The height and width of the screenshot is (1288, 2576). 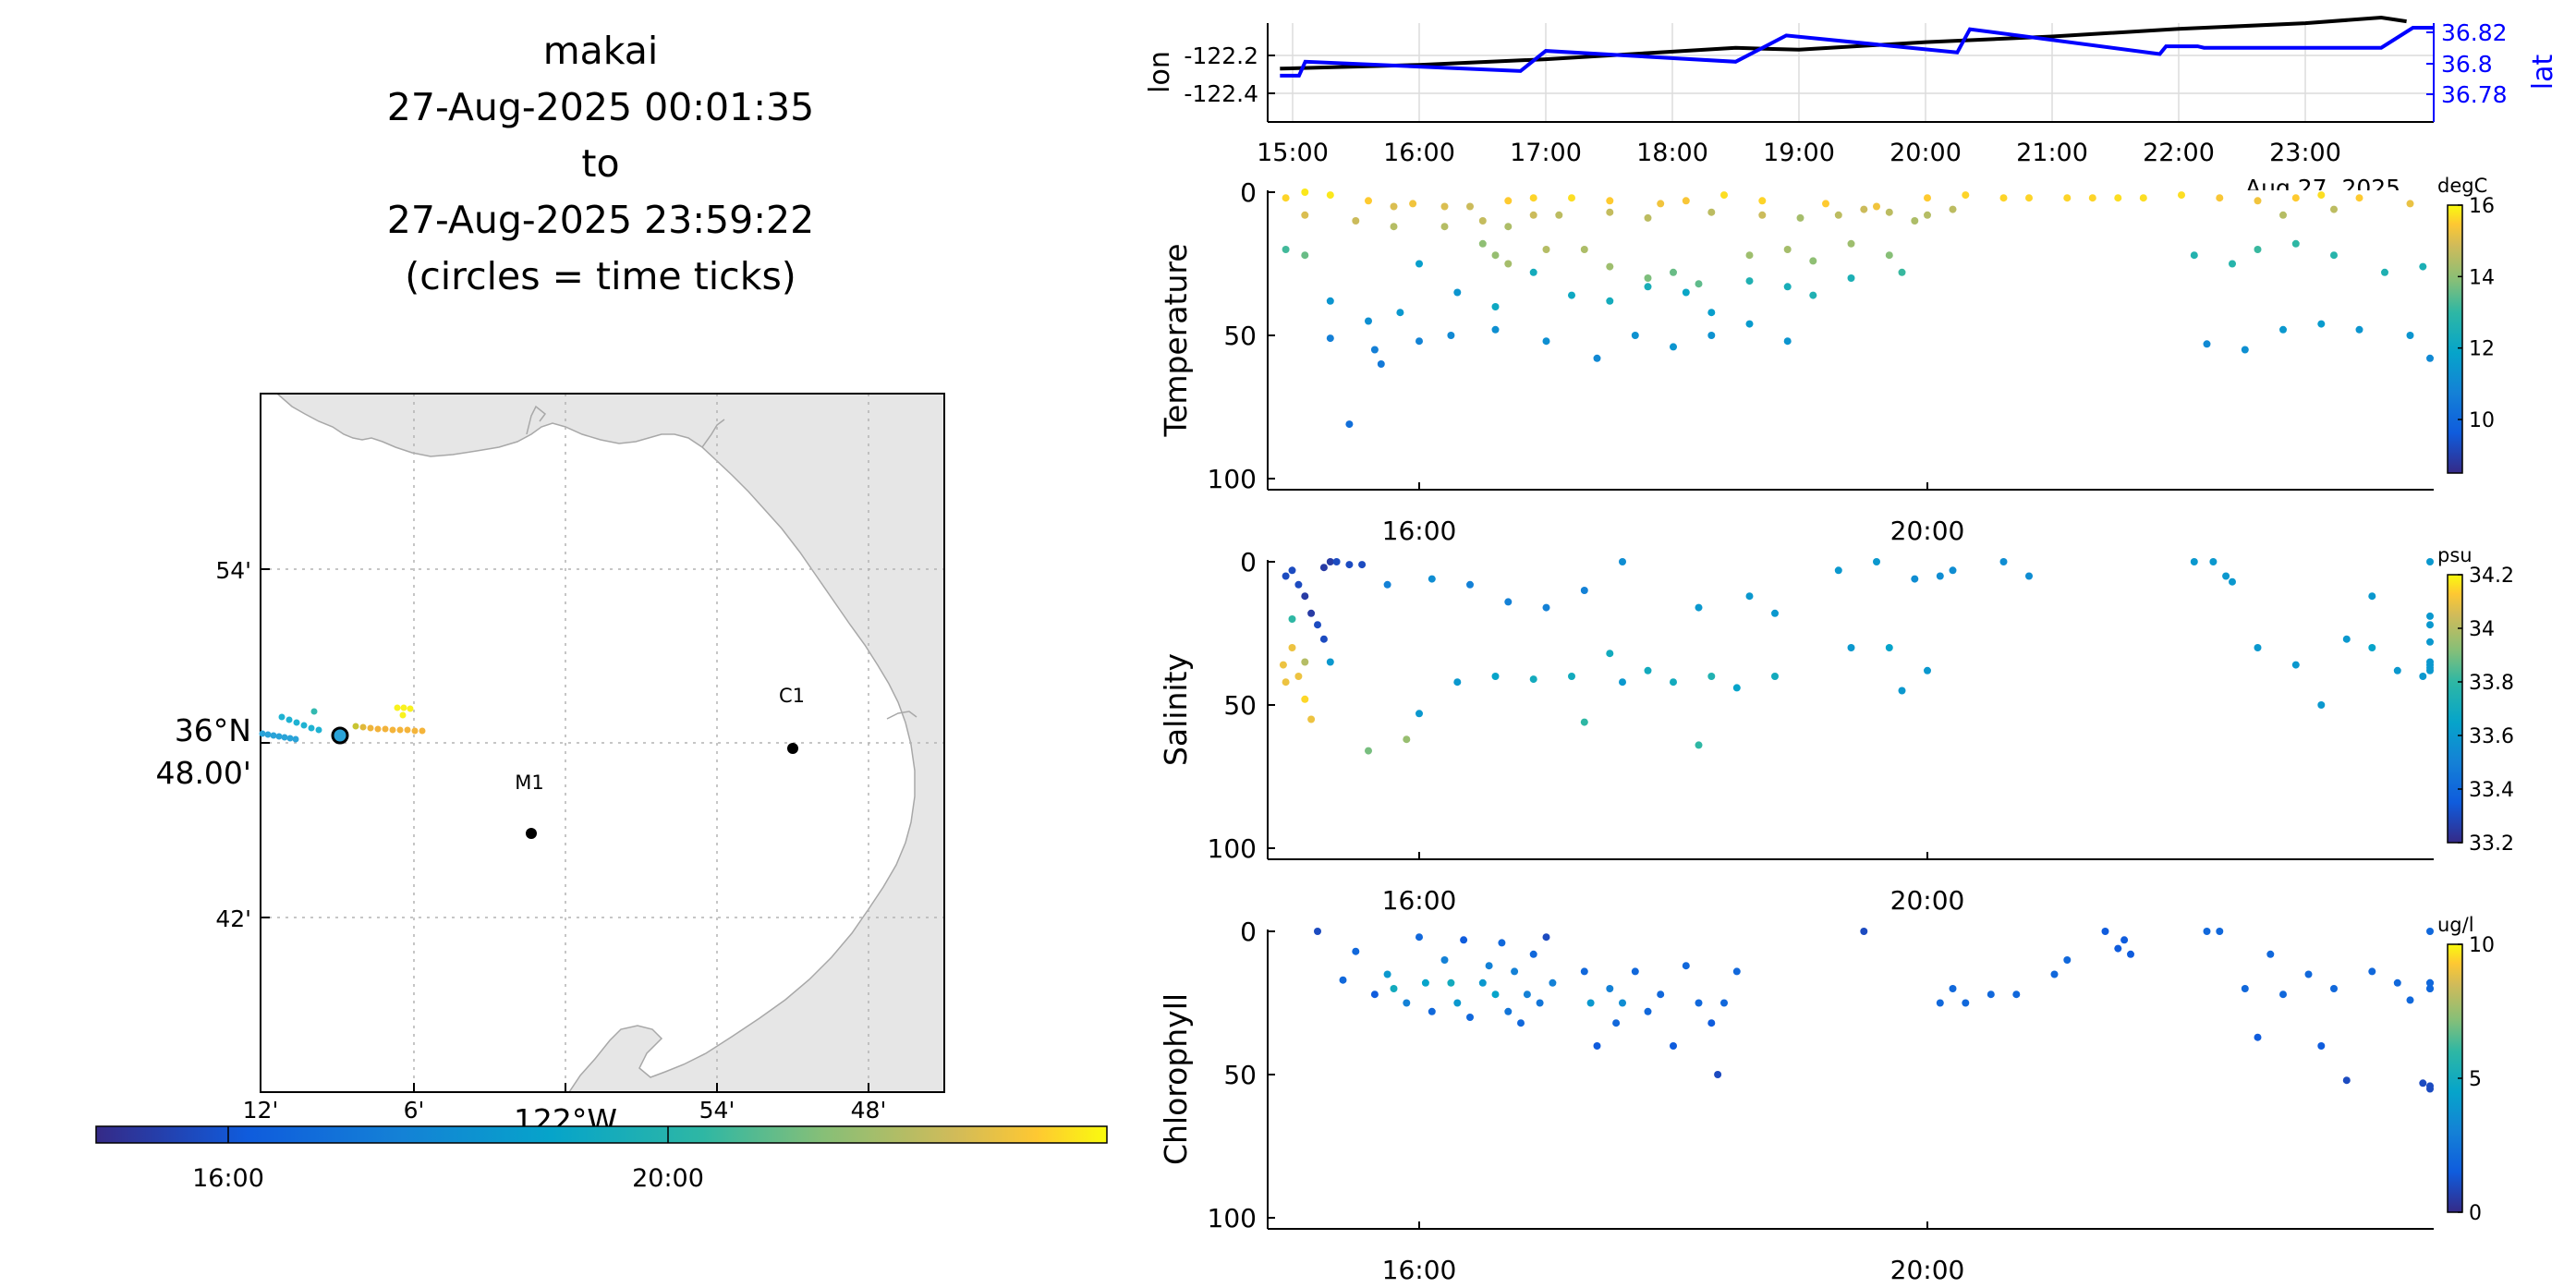 I want to click on y-tick-label: 0, so click(x=1248, y=932).